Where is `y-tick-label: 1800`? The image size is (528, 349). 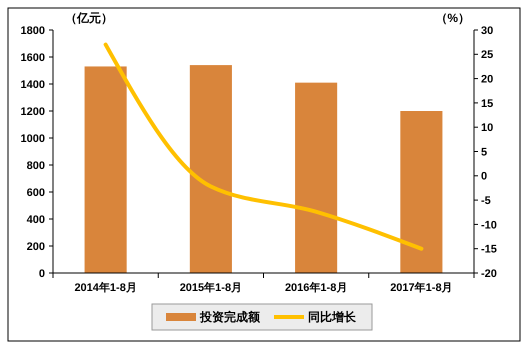 y-tick-label: 1800 is located at coordinates (32, 30).